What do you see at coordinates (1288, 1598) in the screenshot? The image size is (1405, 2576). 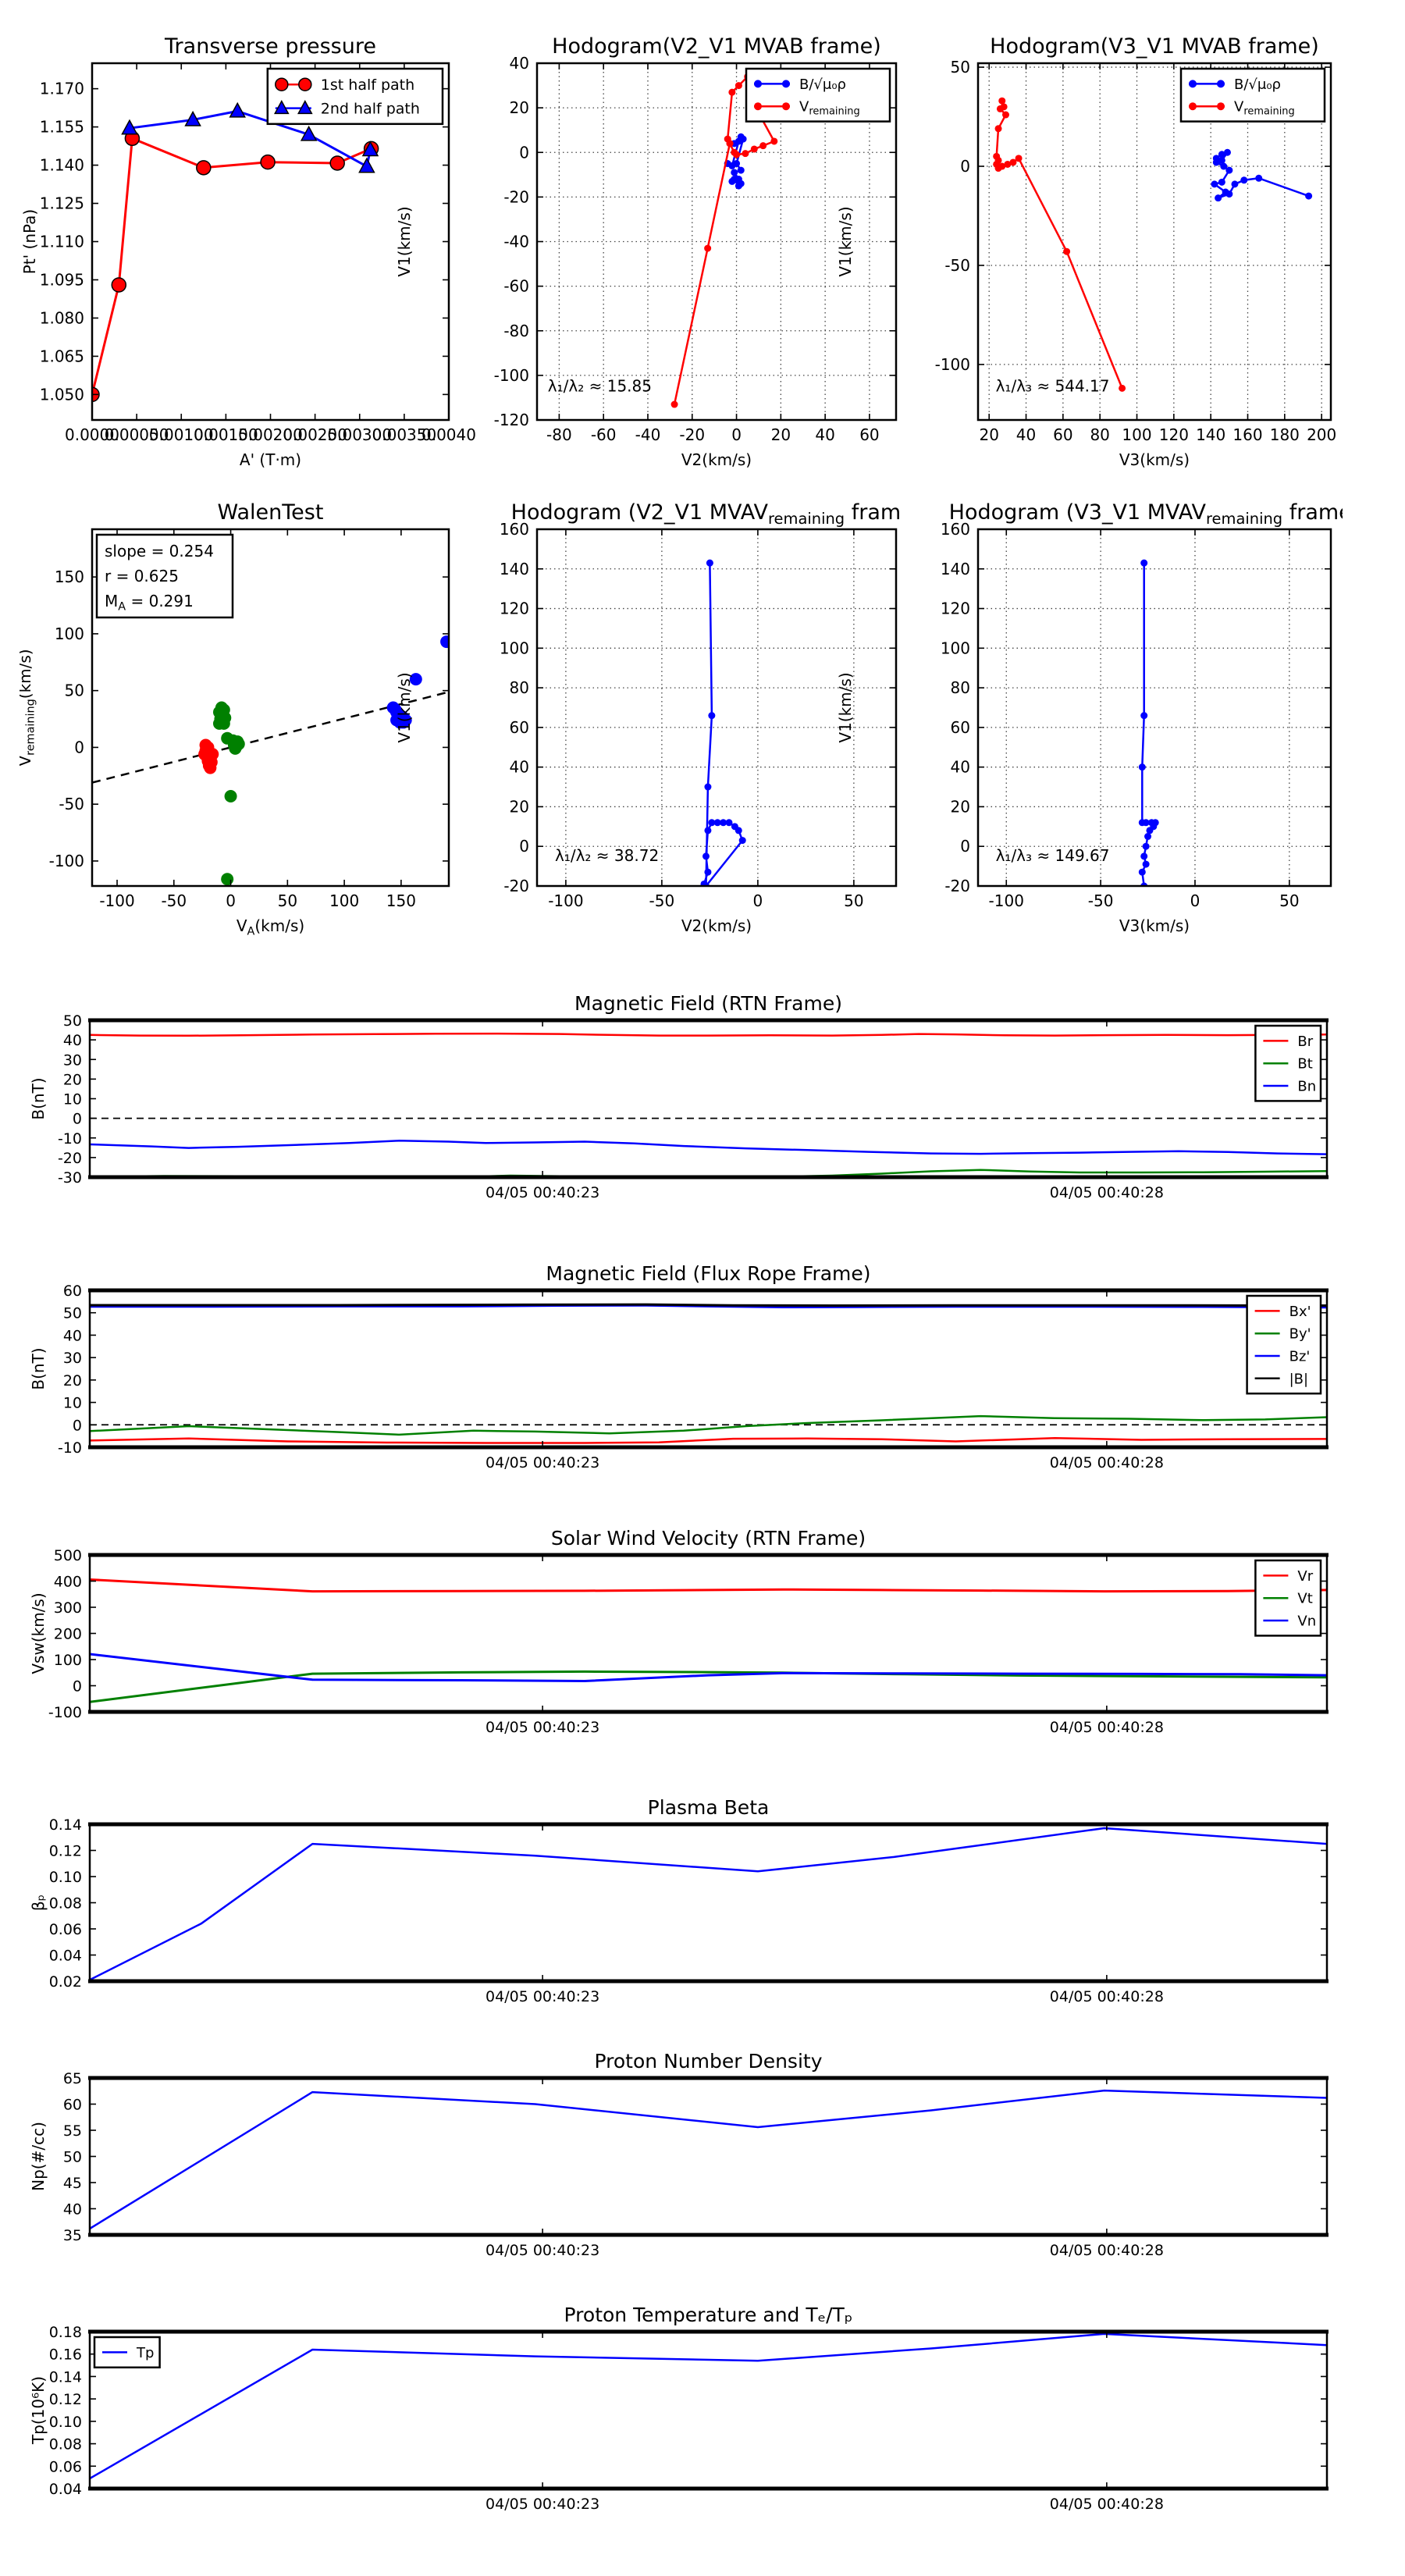 I see `legend: Vr Vt Vn` at bounding box center [1288, 1598].